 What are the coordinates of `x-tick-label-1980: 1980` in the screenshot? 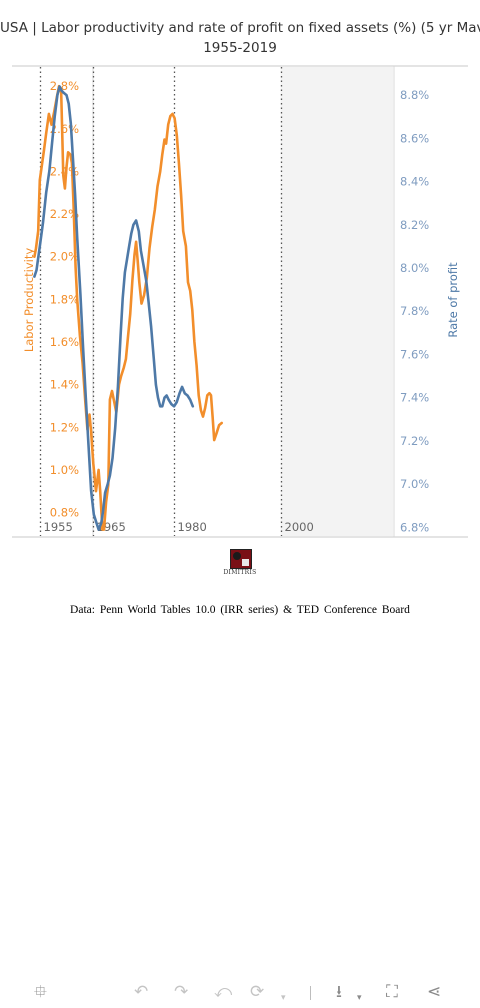 It's located at (192, 527).